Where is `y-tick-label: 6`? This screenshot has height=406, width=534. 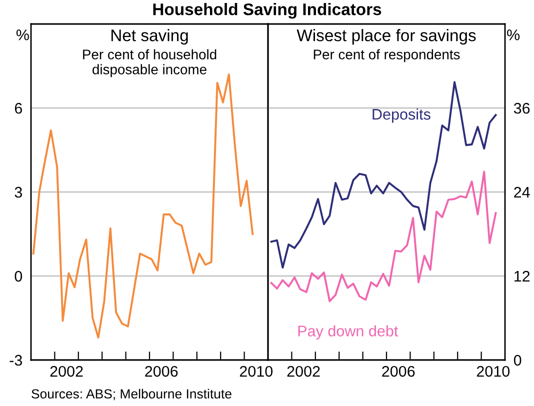 y-tick-label: 6 is located at coordinates (18, 108).